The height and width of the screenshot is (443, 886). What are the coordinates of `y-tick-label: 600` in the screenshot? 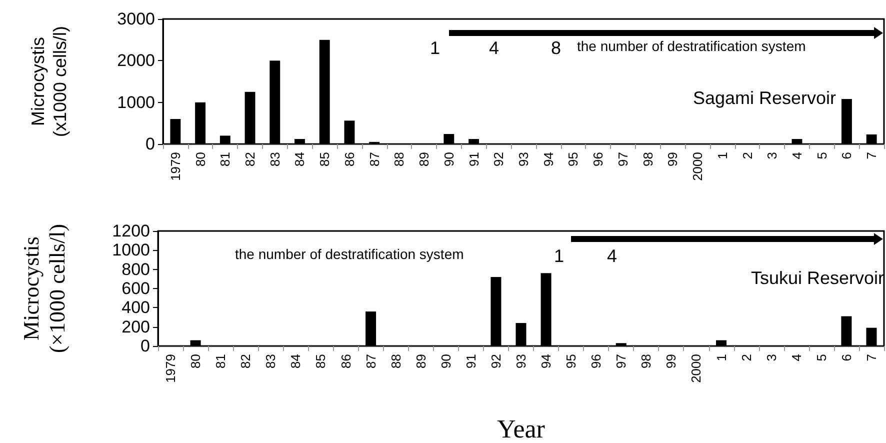 It's located at (136, 288).